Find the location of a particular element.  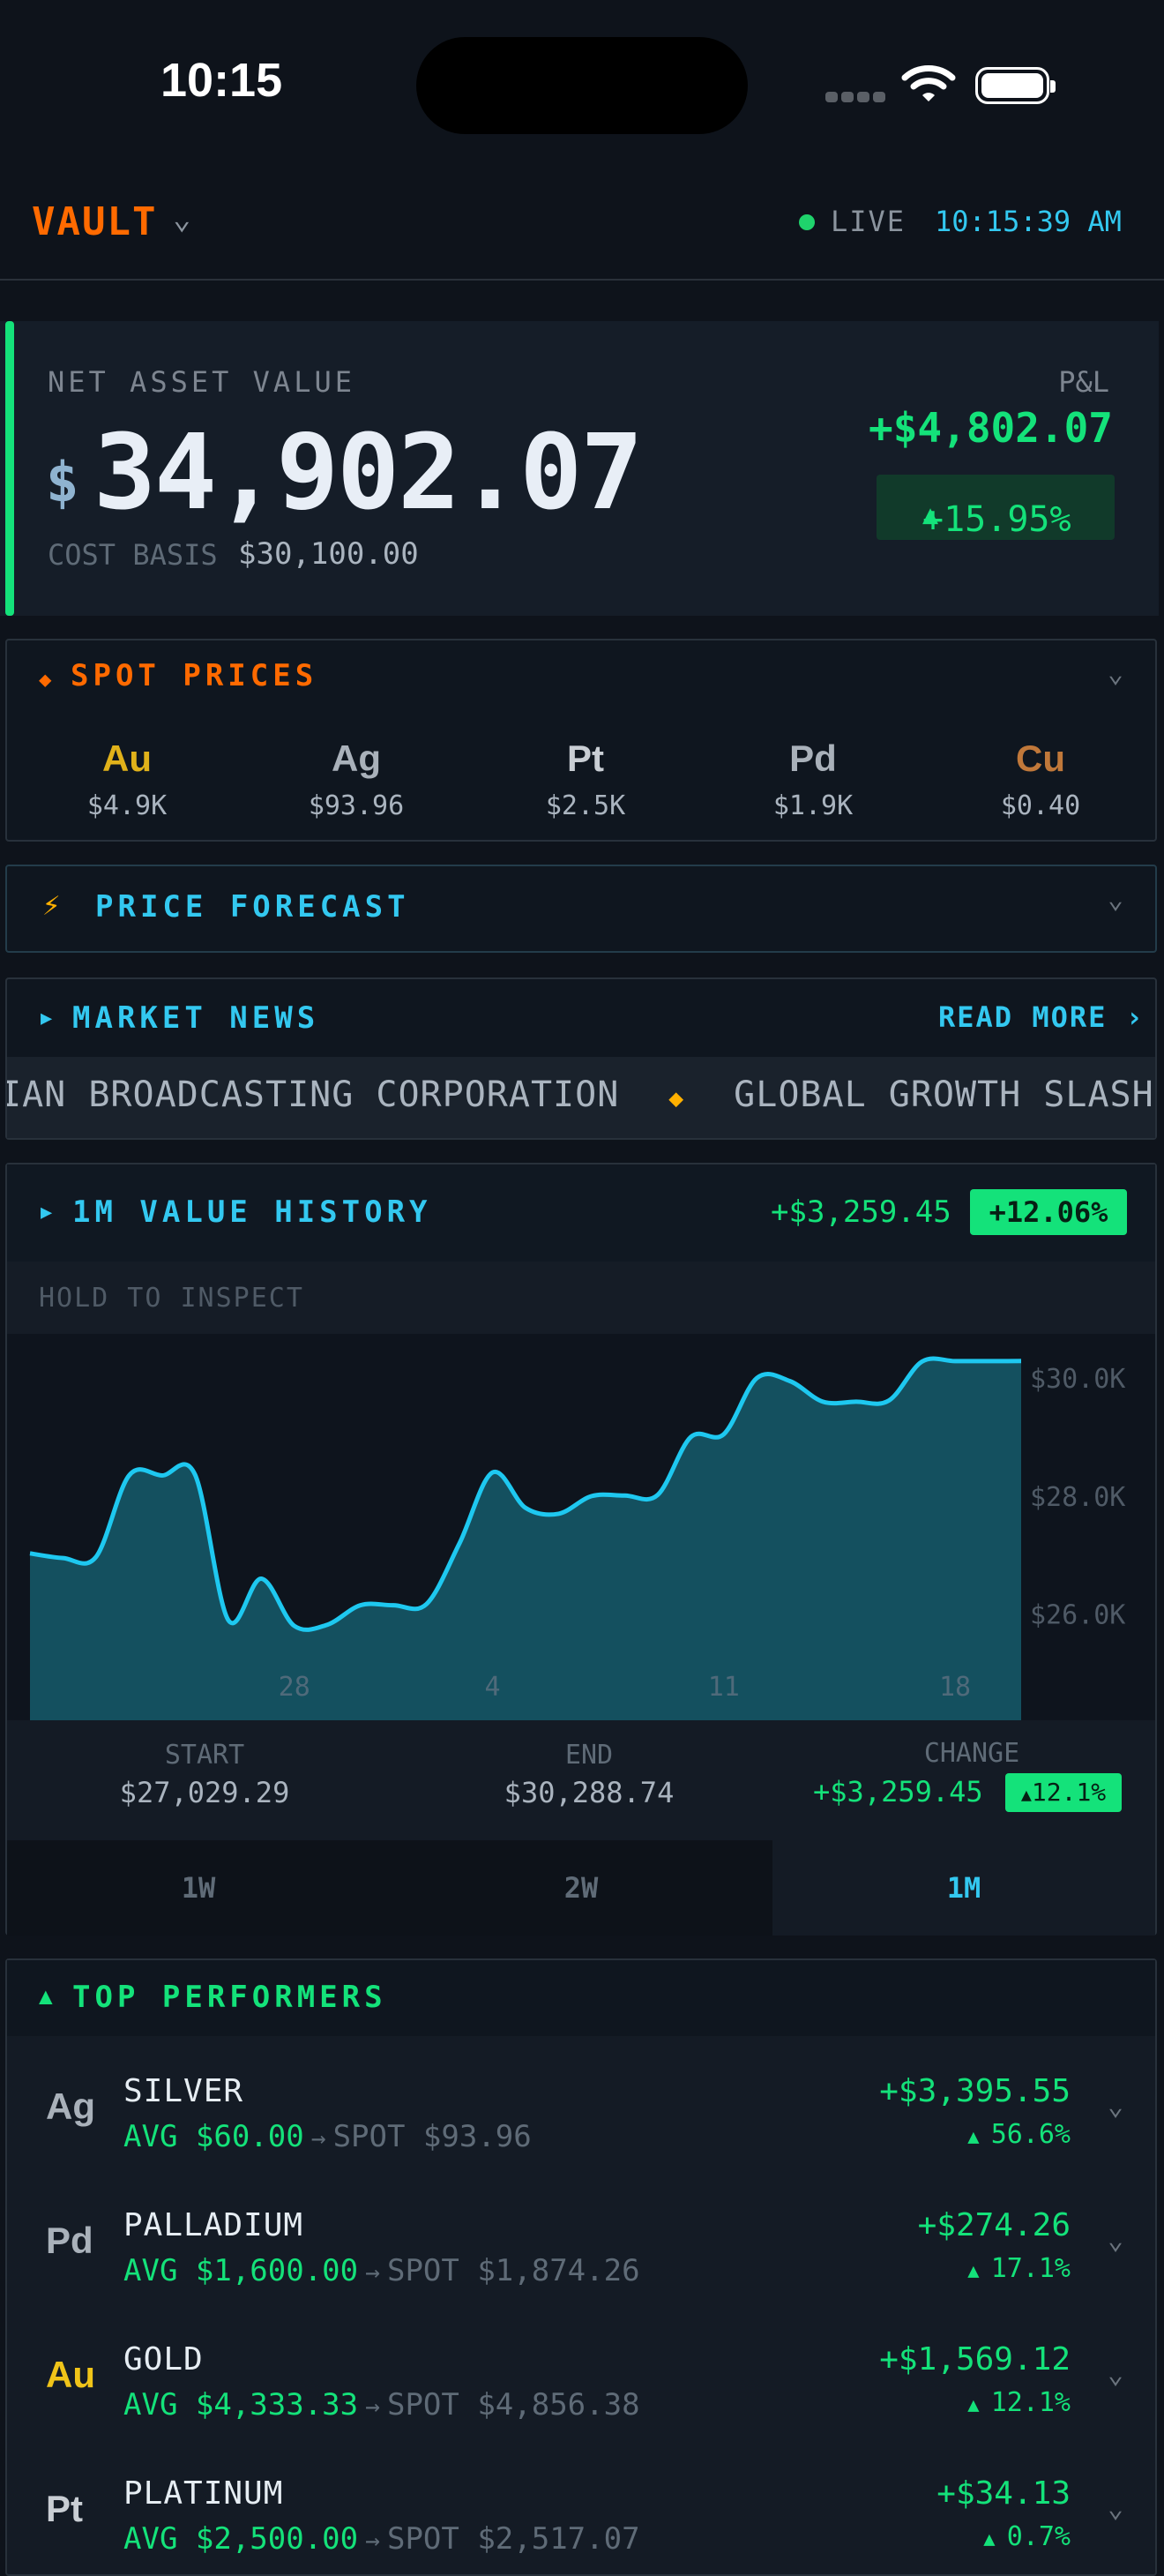

performer-avg: AVG $2,500.00 is located at coordinates (241, 2539).